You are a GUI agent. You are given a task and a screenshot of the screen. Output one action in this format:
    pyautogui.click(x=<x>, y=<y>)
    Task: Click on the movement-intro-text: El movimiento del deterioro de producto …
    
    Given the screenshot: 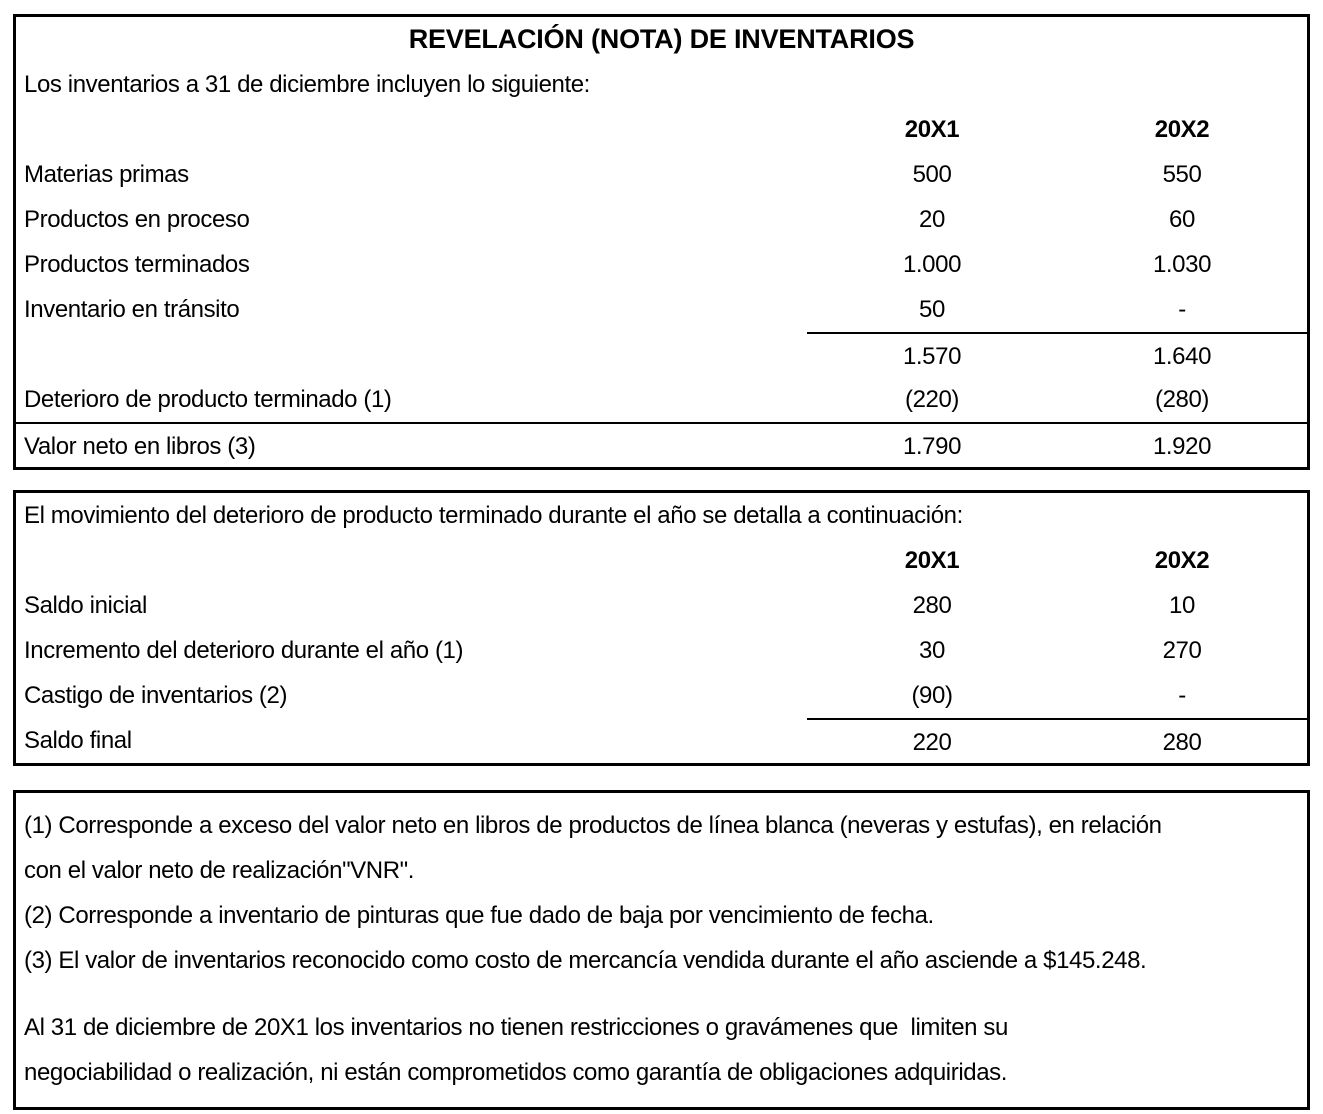 What is the action you would take?
    pyautogui.click(x=493, y=515)
    